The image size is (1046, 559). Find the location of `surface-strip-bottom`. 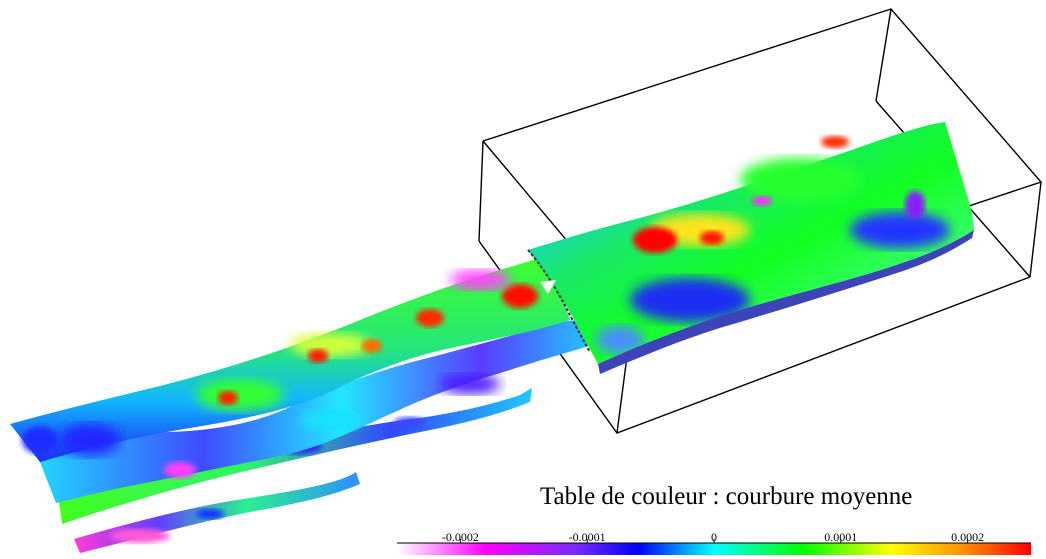

surface-strip-bottom is located at coordinates (217, 512).